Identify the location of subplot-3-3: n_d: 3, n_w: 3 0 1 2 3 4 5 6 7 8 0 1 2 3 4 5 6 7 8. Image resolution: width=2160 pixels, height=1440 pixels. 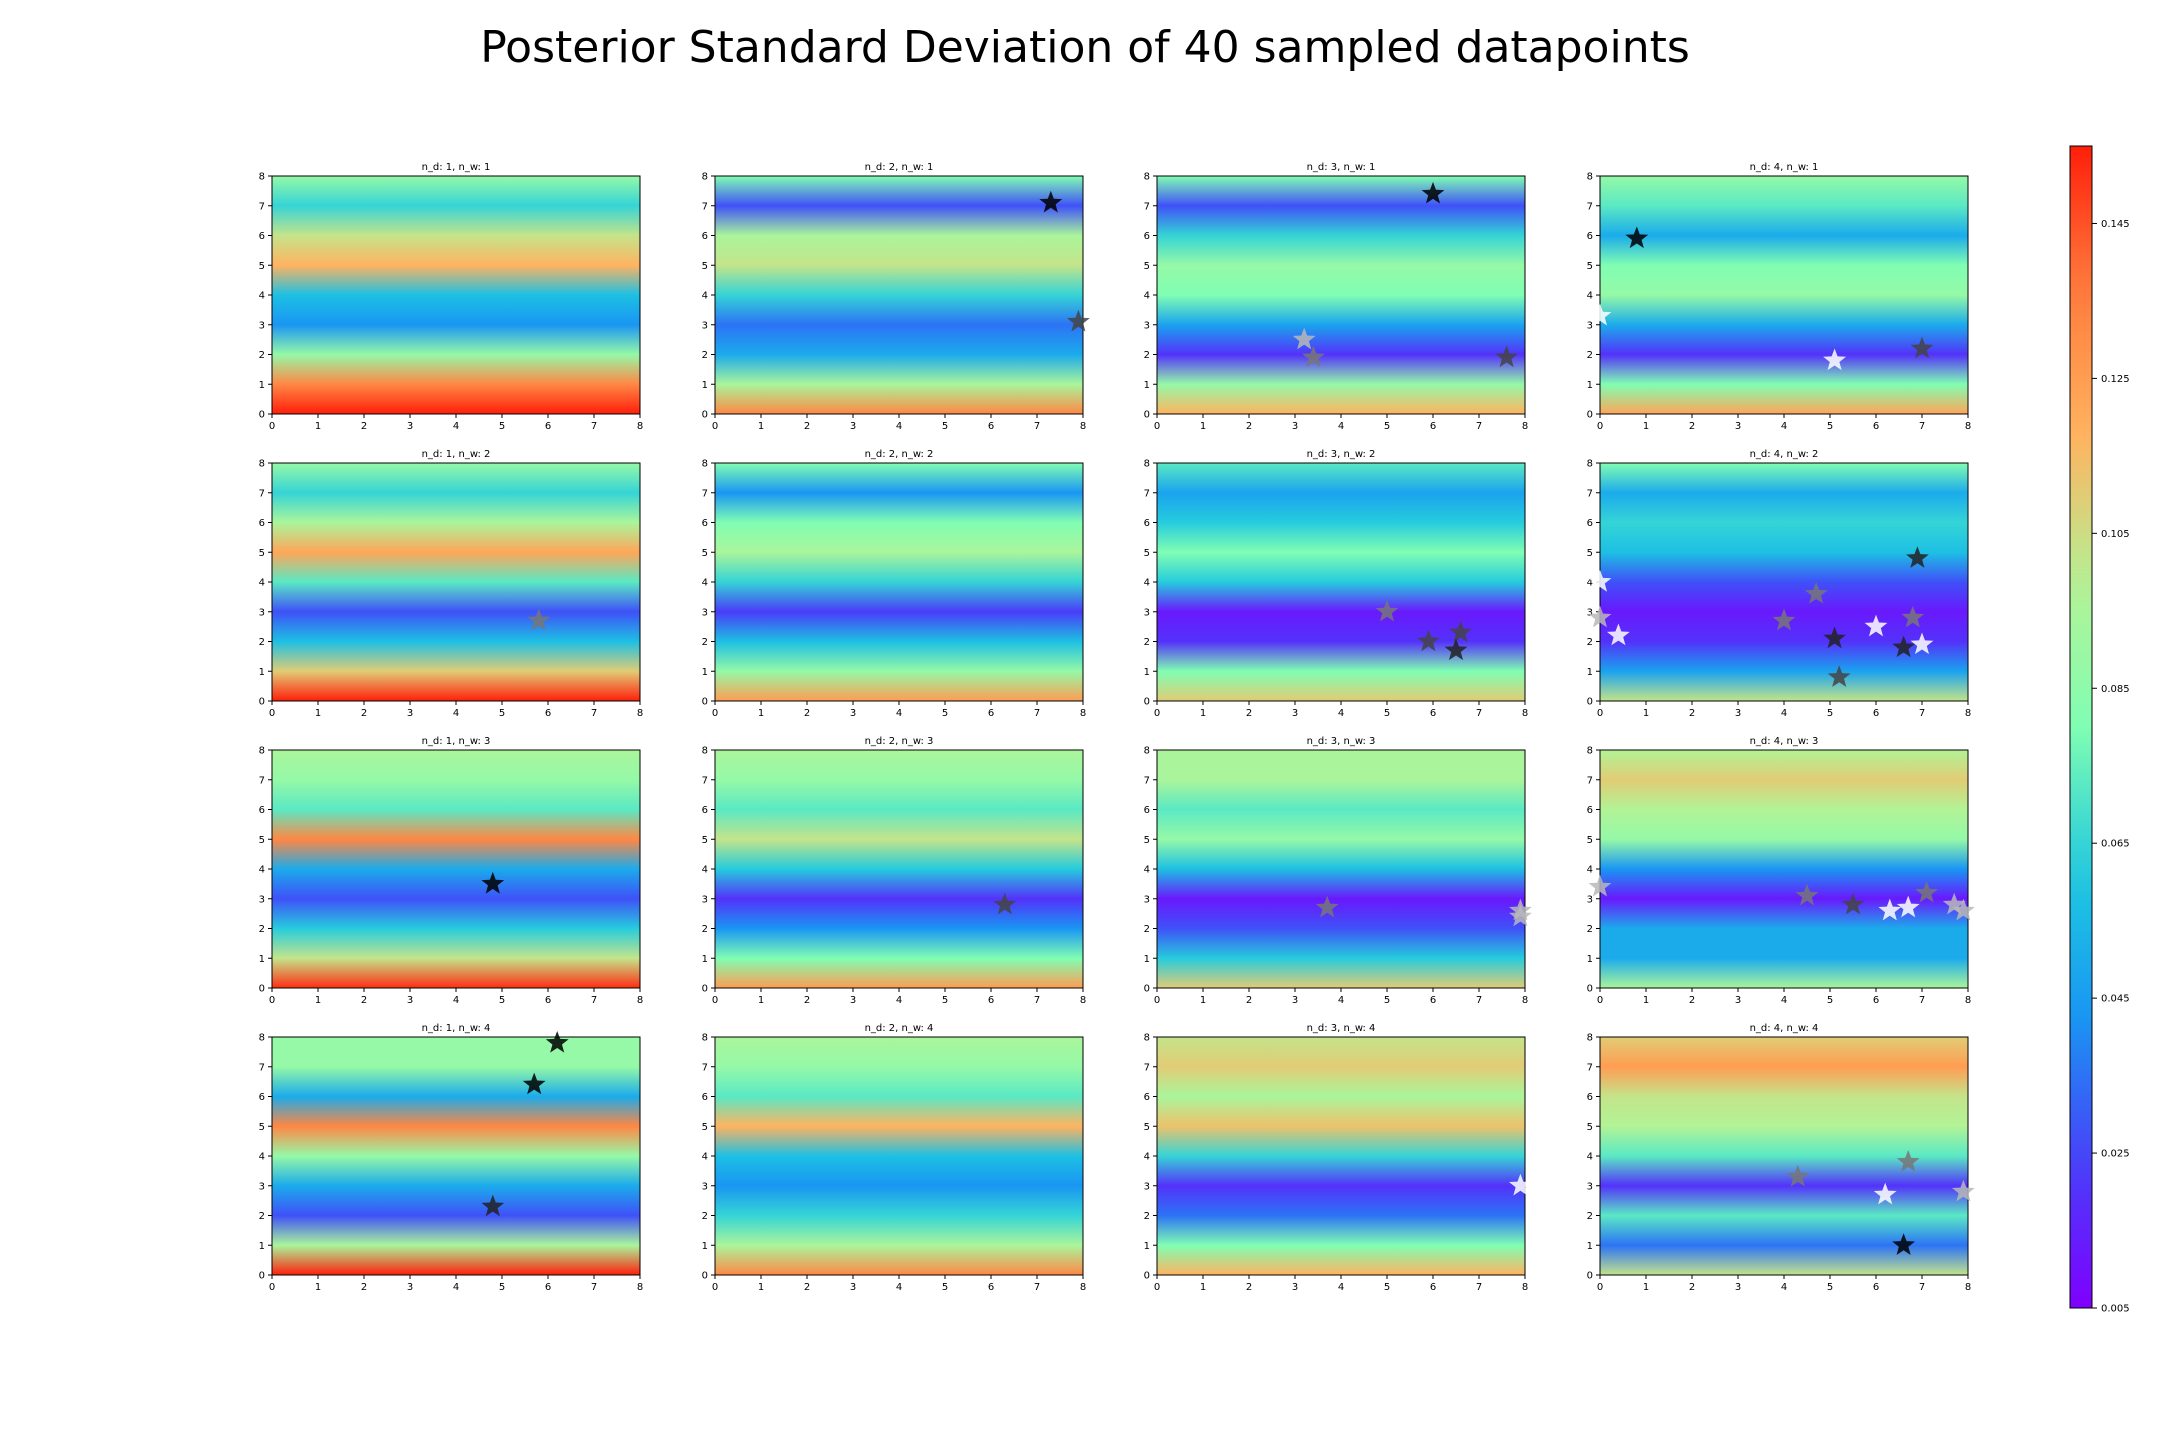
(1338, 871).